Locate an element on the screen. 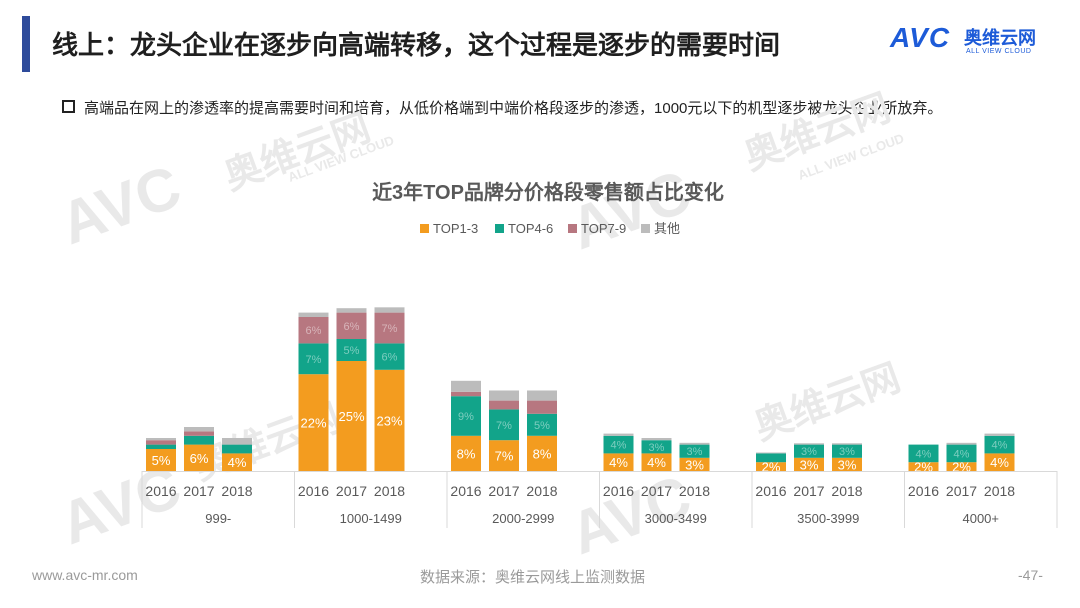  chart-legend: TOP1-3 TOP4-6 TOP7-9 其他 is located at coordinates (550, 228).